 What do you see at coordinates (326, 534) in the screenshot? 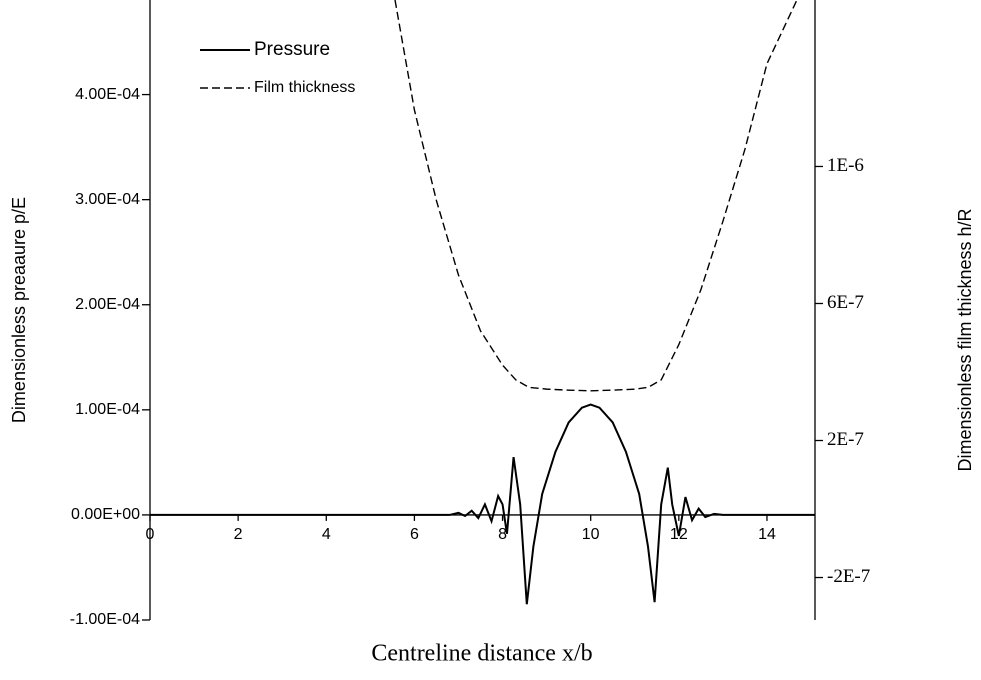
I see `x-tick-label: 4` at bounding box center [326, 534].